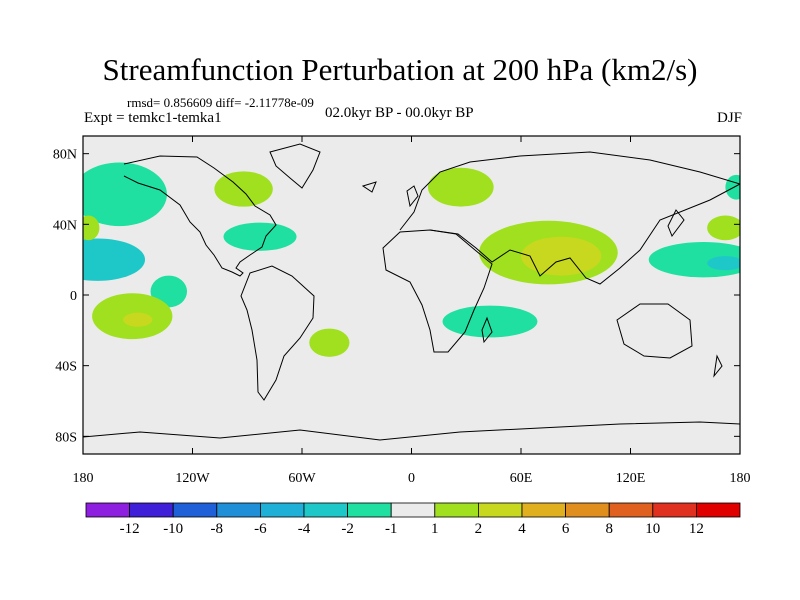  What do you see at coordinates (676, 223) in the screenshot?
I see `japan-coast` at bounding box center [676, 223].